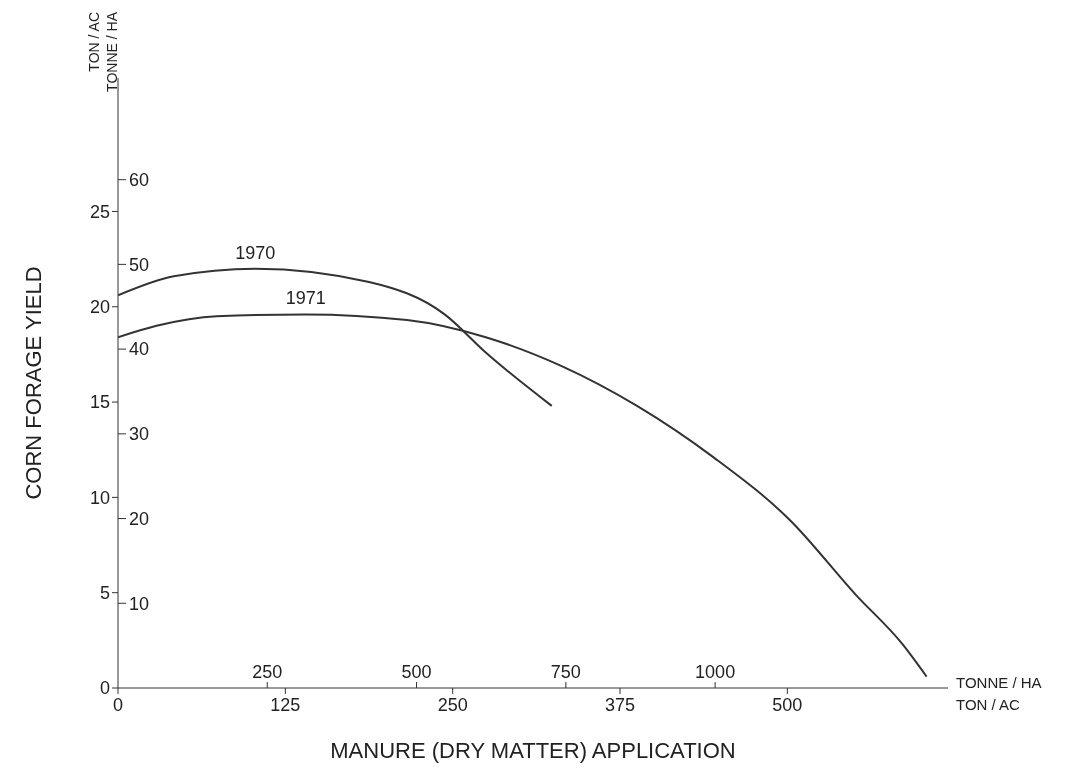 This screenshot has height=784, width=1075. Describe the element at coordinates (139, 349) in the screenshot. I see `y2-tick-label: 40` at that location.